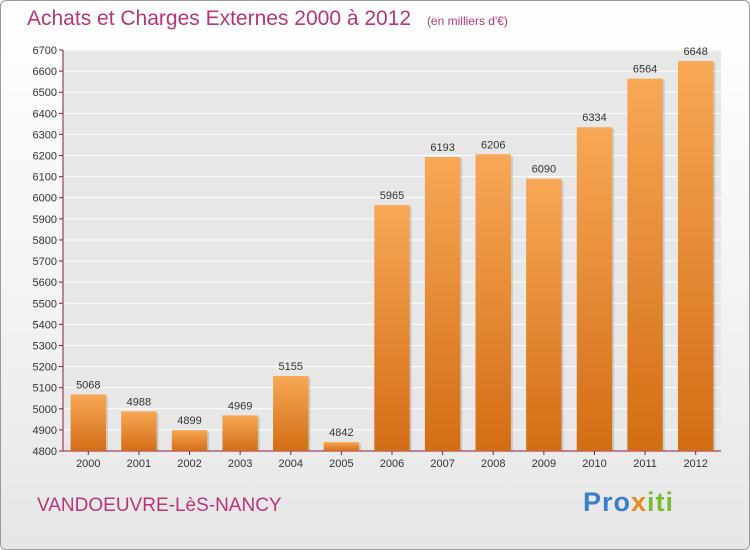  What do you see at coordinates (493, 464) in the screenshot?
I see `x-tick-label: 2008` at bounding box center [493, 464].